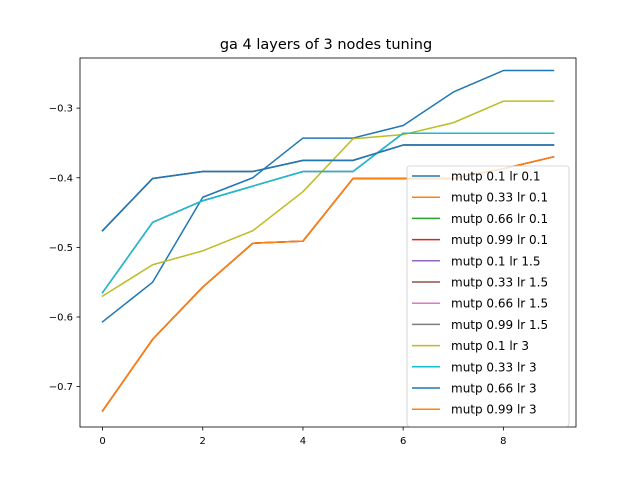  I want to click on legend-label-2: mutp 0.33 lr 0.1, so click(499, 198).